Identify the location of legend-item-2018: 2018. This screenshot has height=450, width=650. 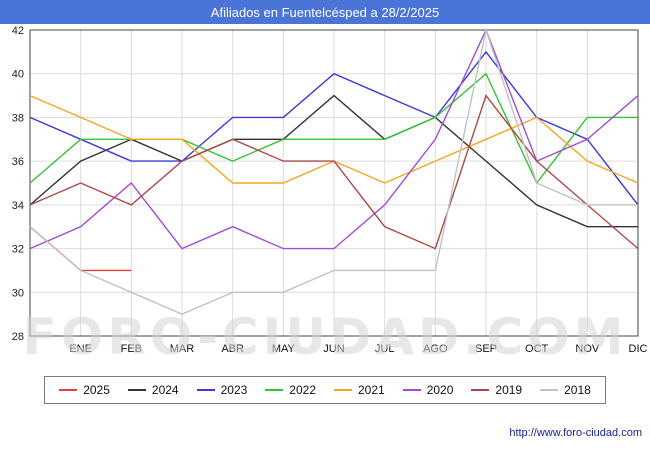
(565, 390).